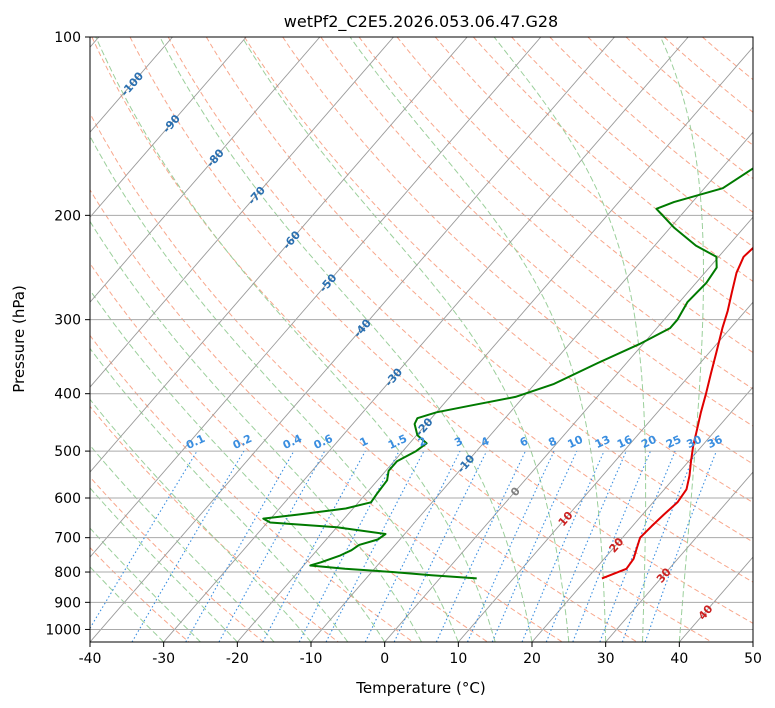 The image size is (775, 708). What do you see at coordinates (458, 441) in the screenshot?
I see `mixing-ratio-label: 3` at bounding box center [458, 441].